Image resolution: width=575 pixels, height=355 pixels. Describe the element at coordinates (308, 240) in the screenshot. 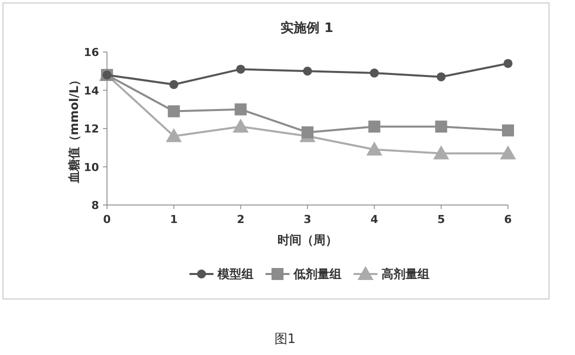

I see `x-axis-title: 时间（周）` at that location.